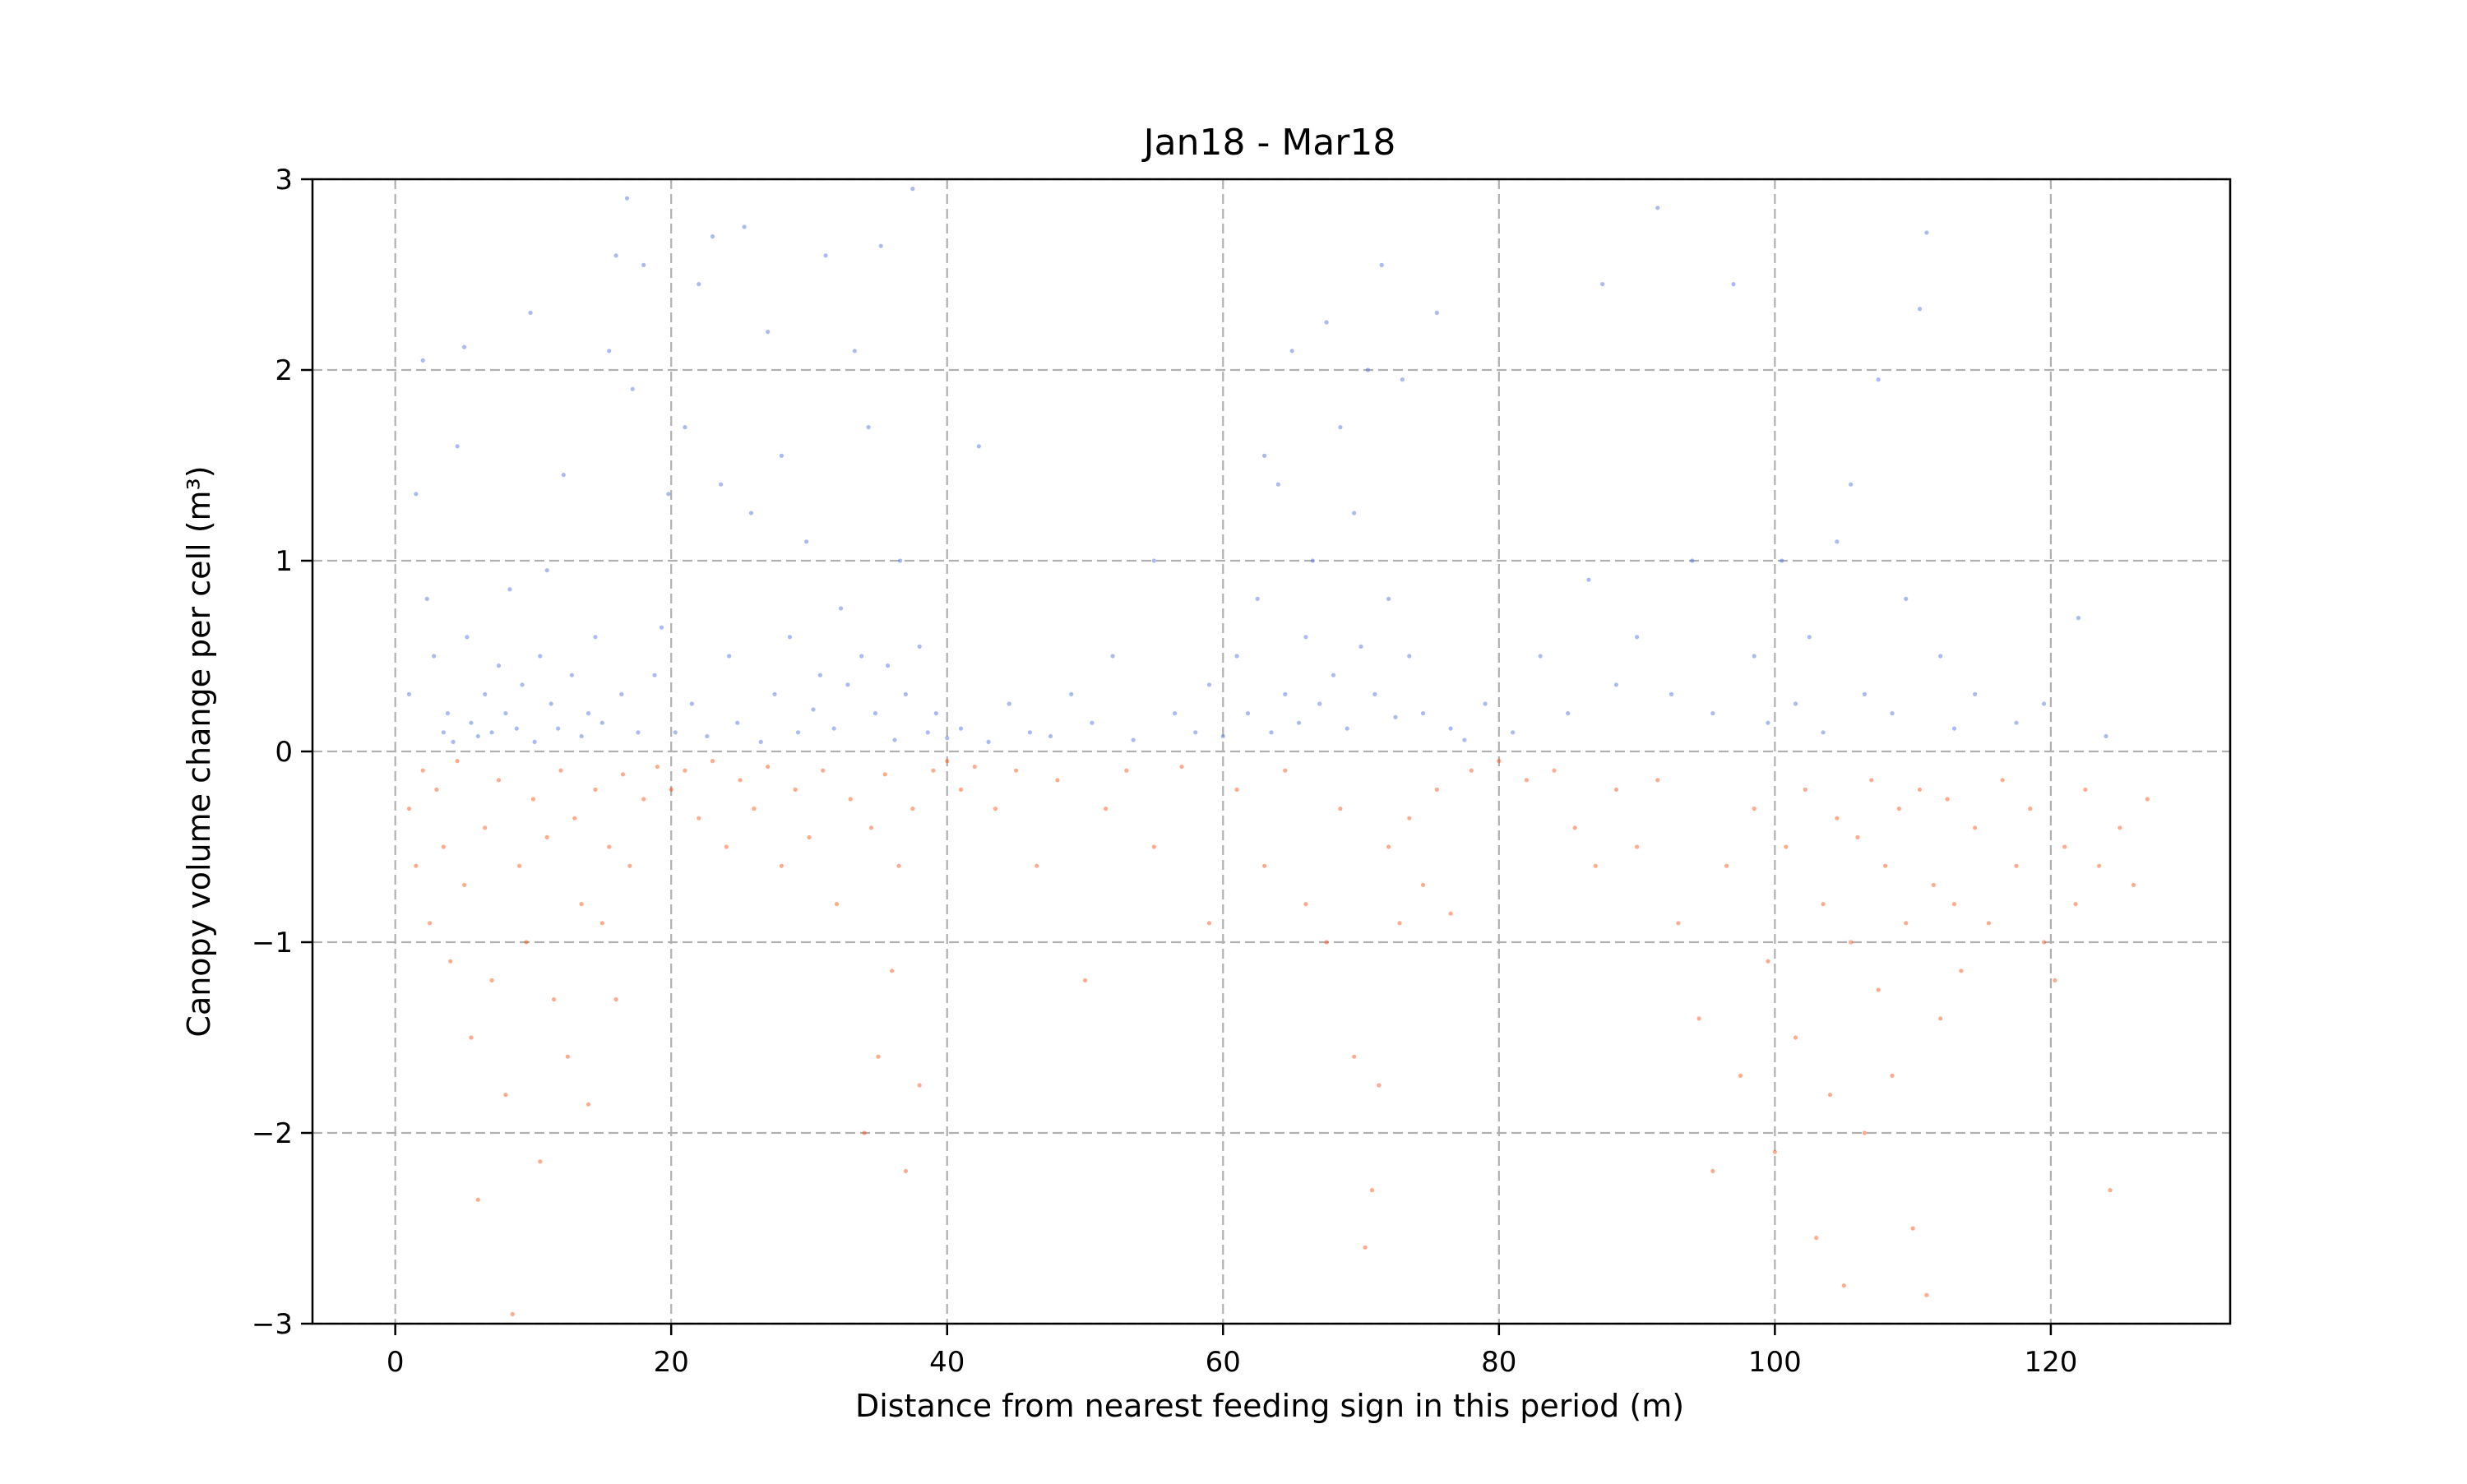  What do you see at coordinates (273, 1134) in the screenshot?
I see `y-tick-label: −2` at bounding box center [273, 1134].